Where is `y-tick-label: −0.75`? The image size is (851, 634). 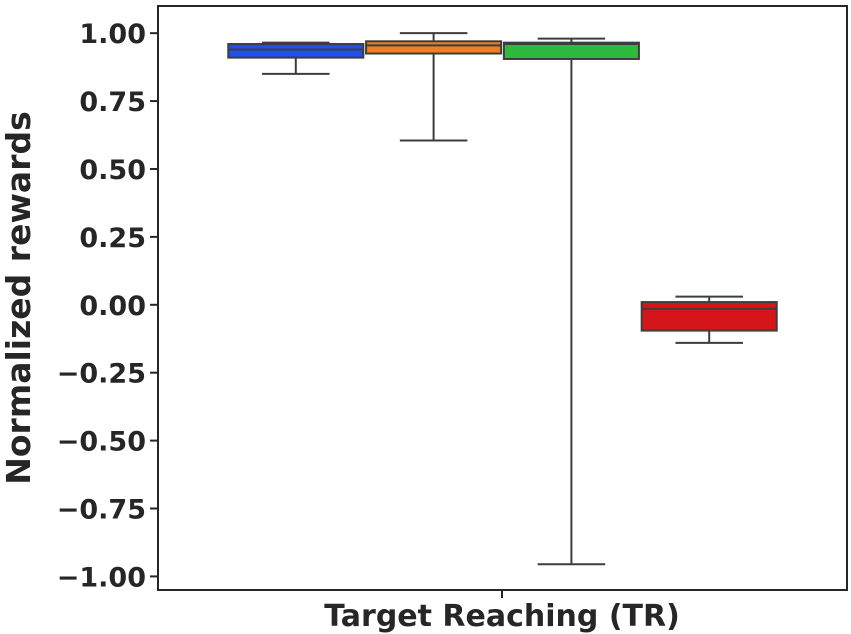
y-tick-label: −0.75 is located at coordinates (101, 510).